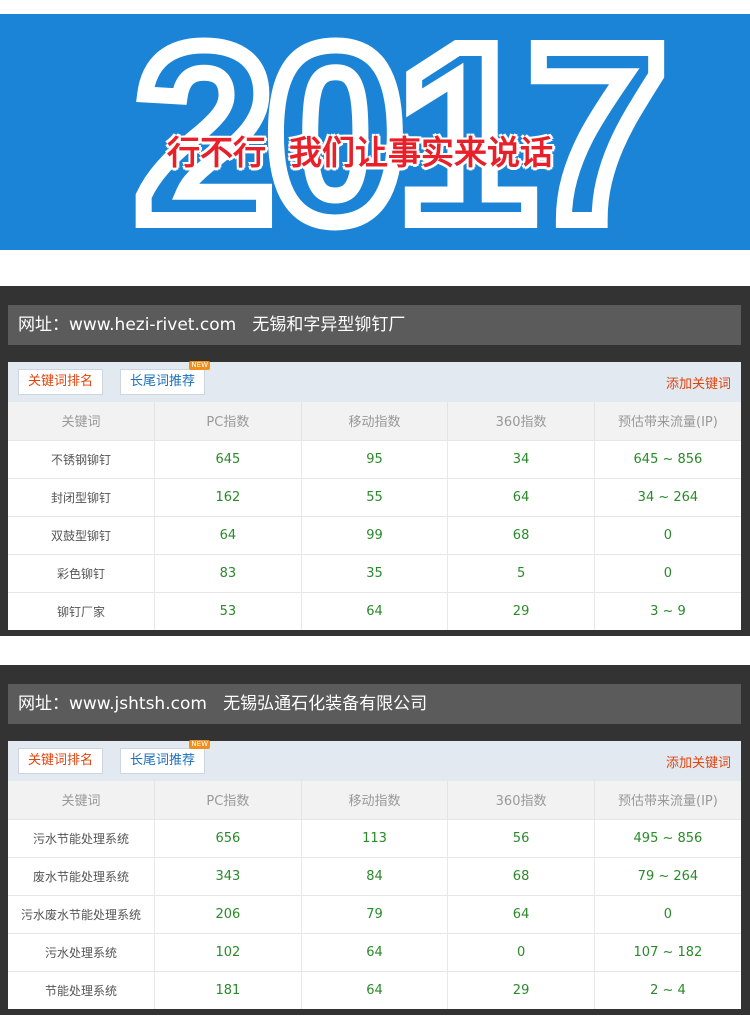 This screenshot has height=1027, width=750. I want to click on value-cell: 79 ~ 264, so click(667, 875).